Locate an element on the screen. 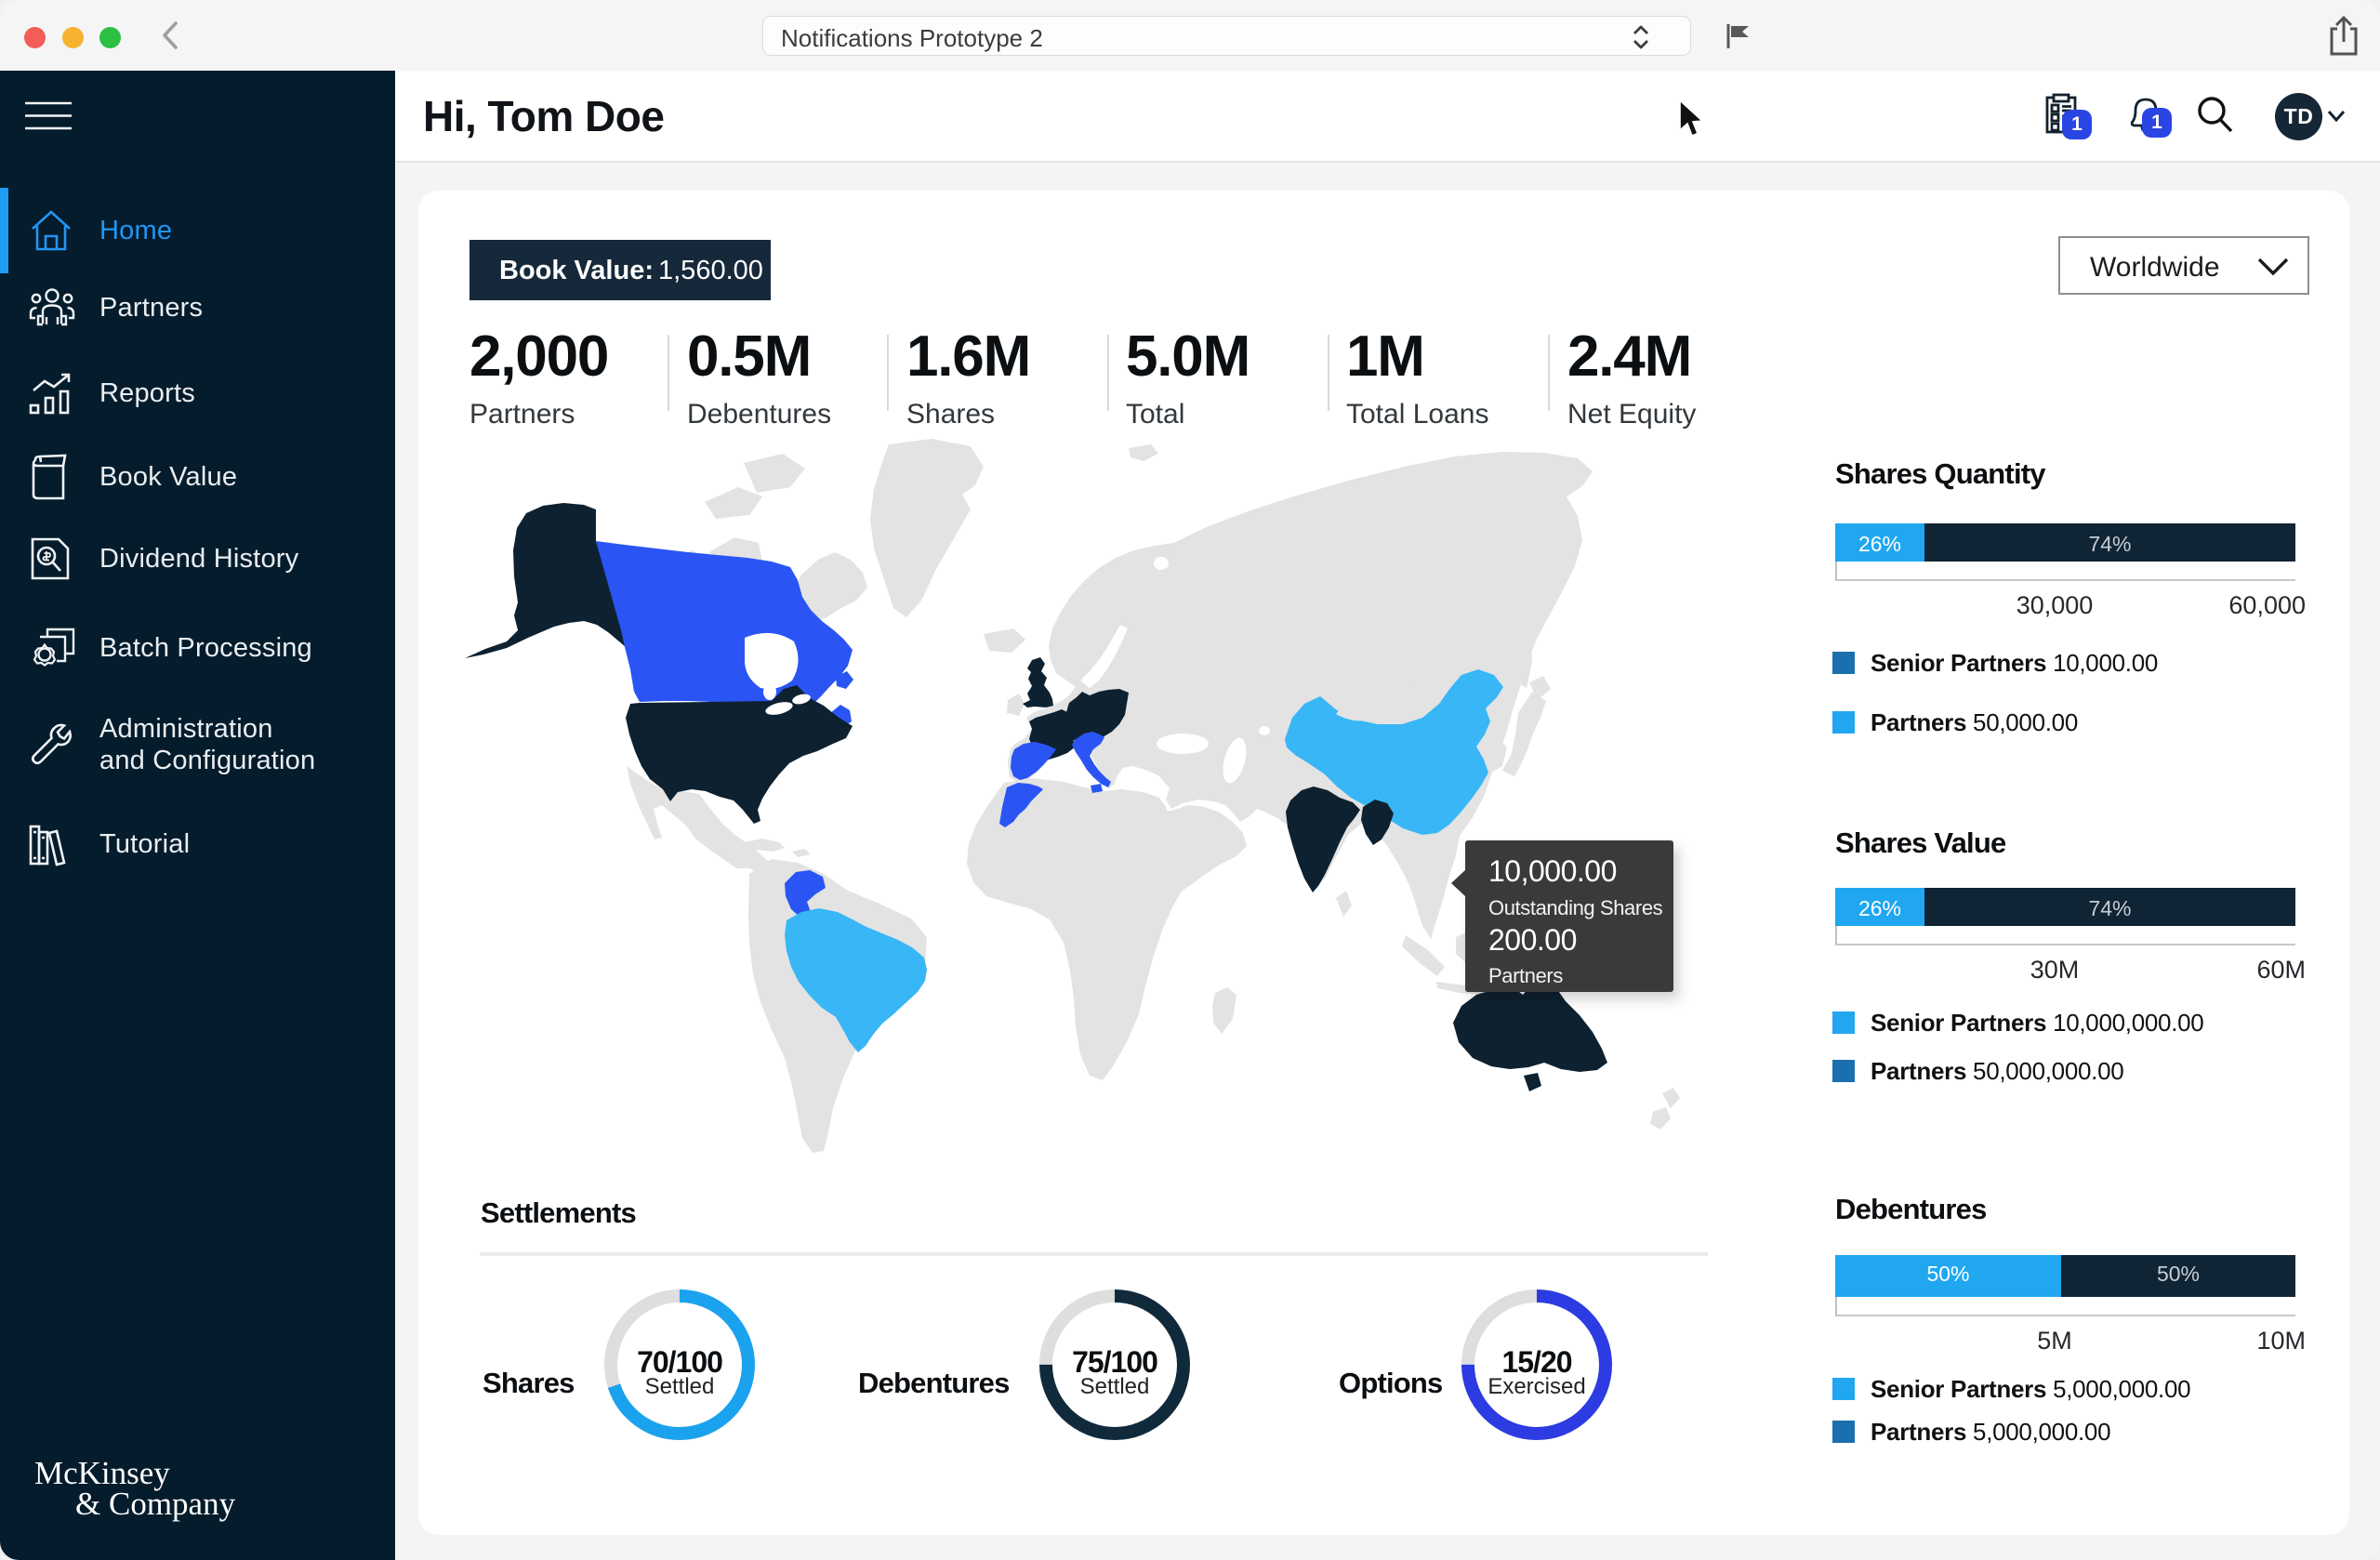 The height and width of the screenshot is (1560, 2380). svg-text: 15/20 is located at coordinates (1536, 1362).